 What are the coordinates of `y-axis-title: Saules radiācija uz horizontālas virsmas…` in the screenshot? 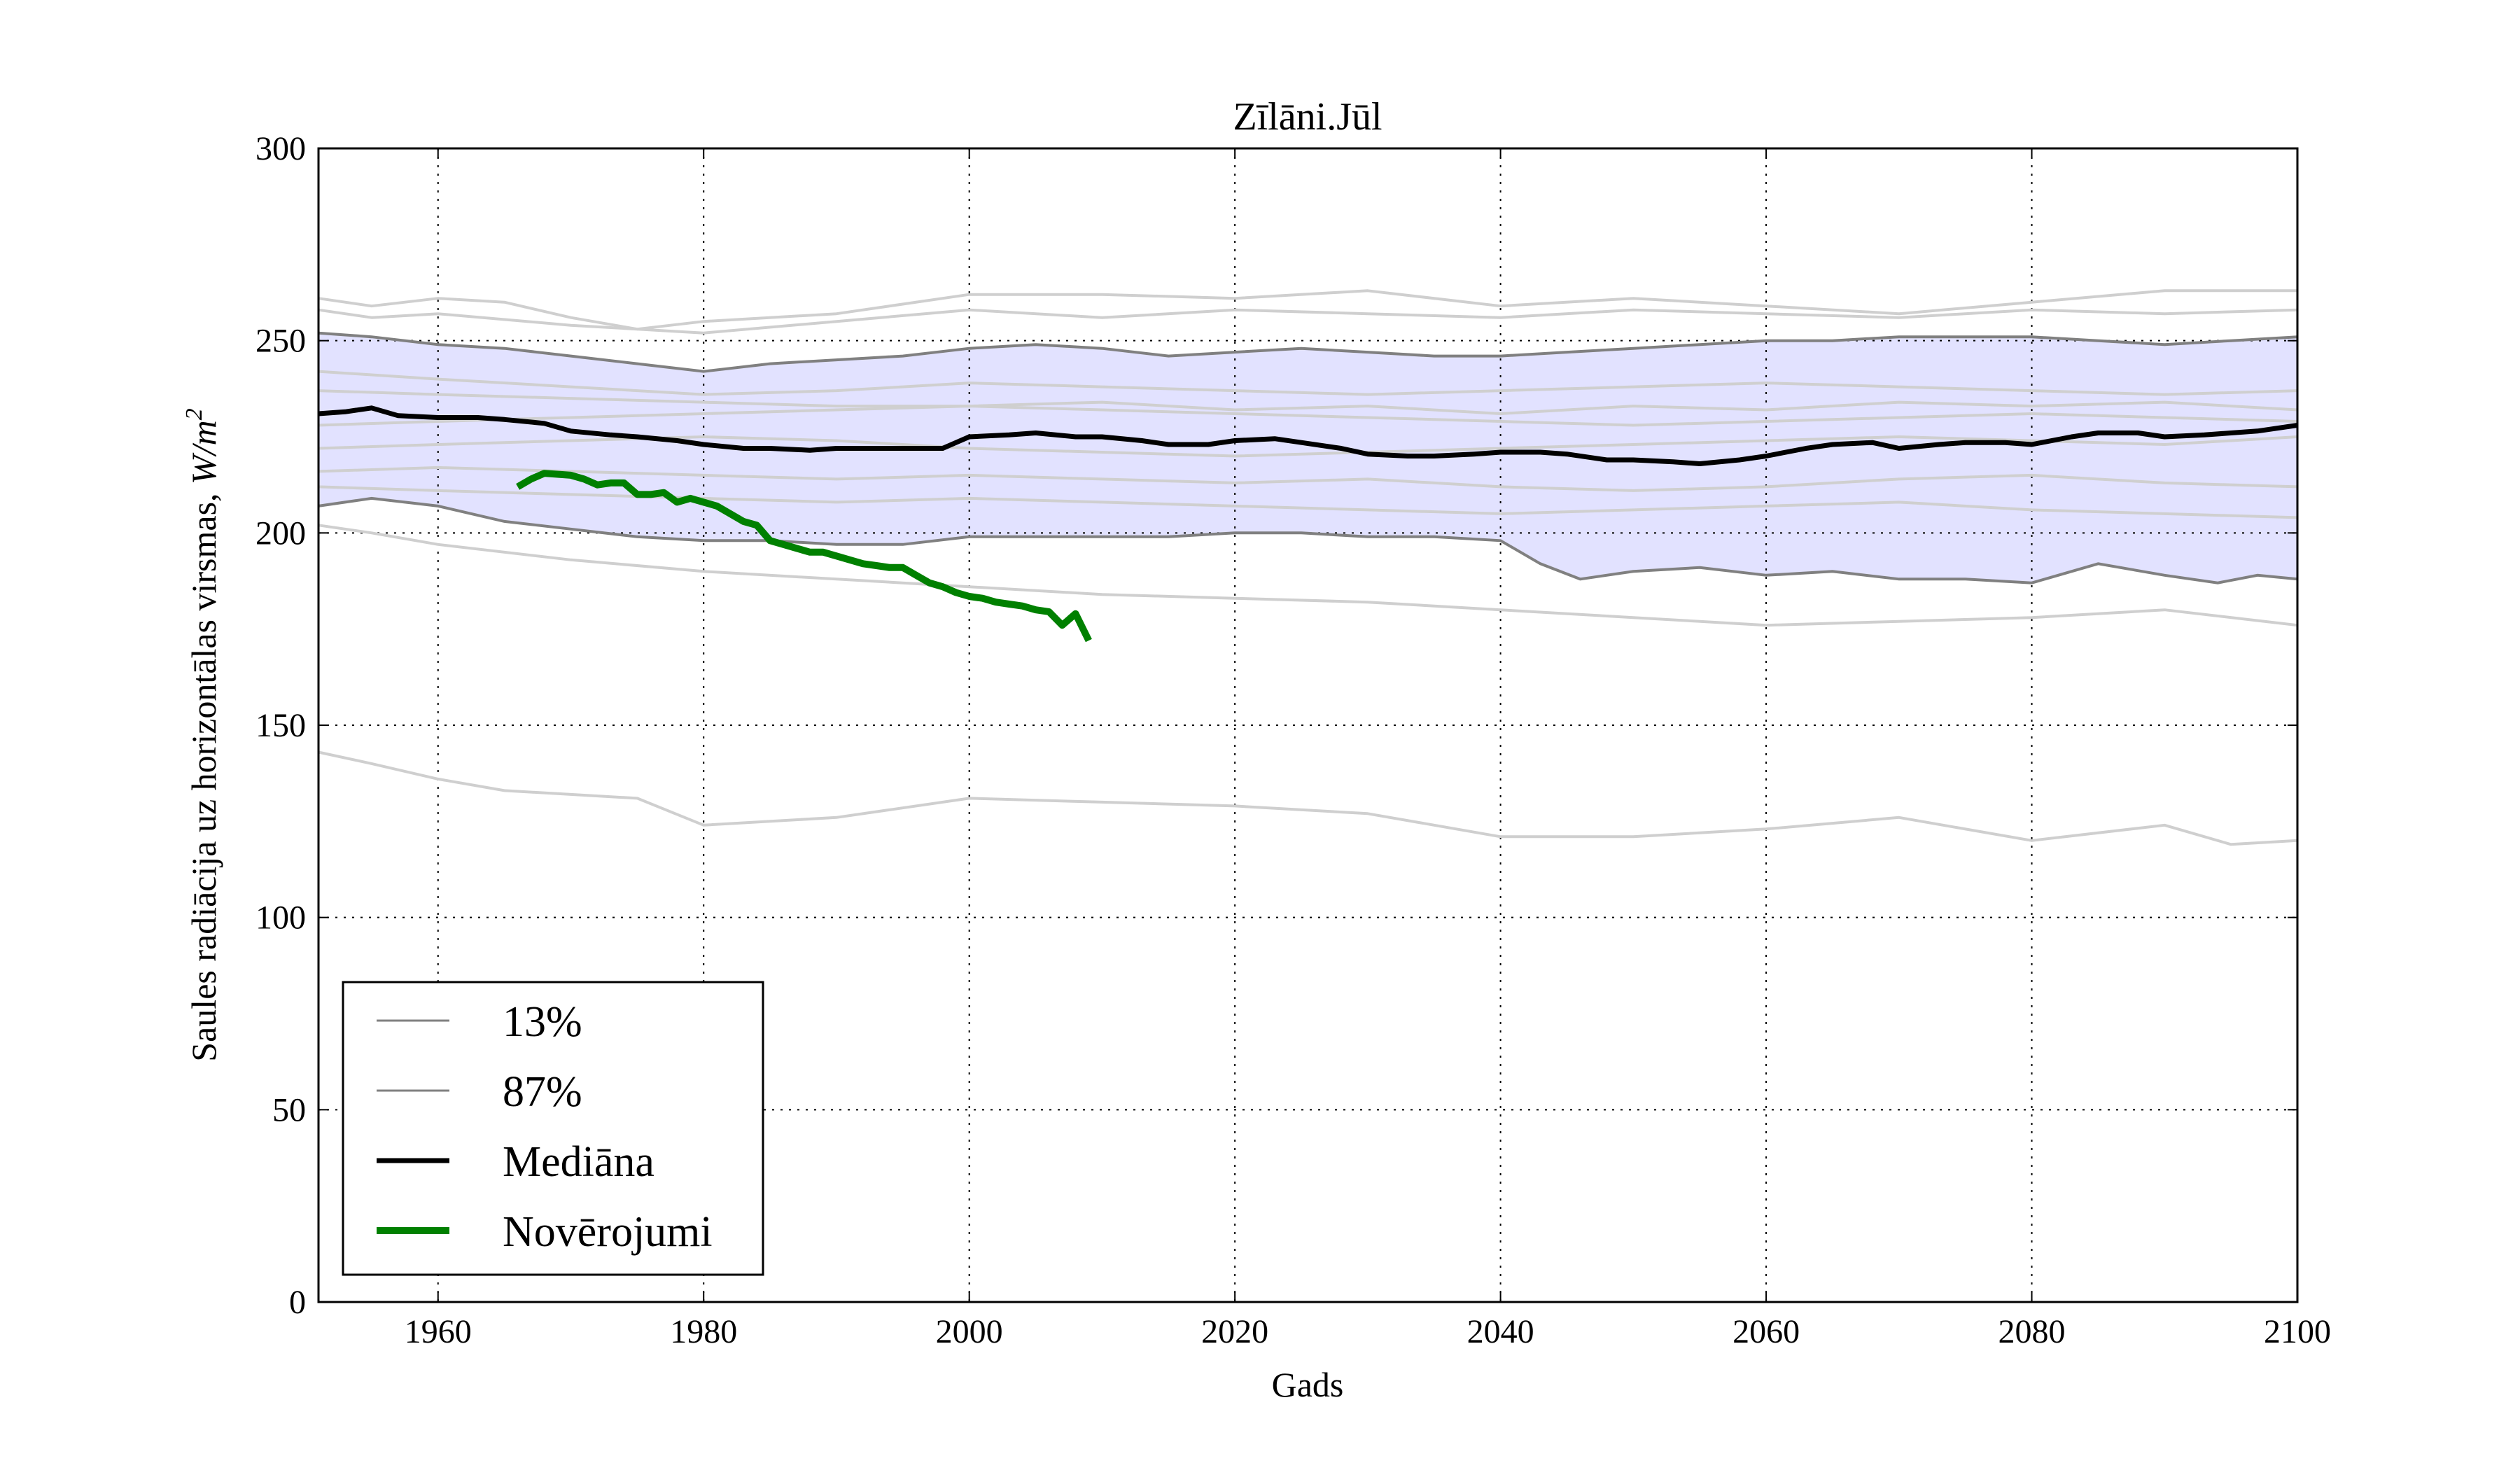 It's located at (202, 734).